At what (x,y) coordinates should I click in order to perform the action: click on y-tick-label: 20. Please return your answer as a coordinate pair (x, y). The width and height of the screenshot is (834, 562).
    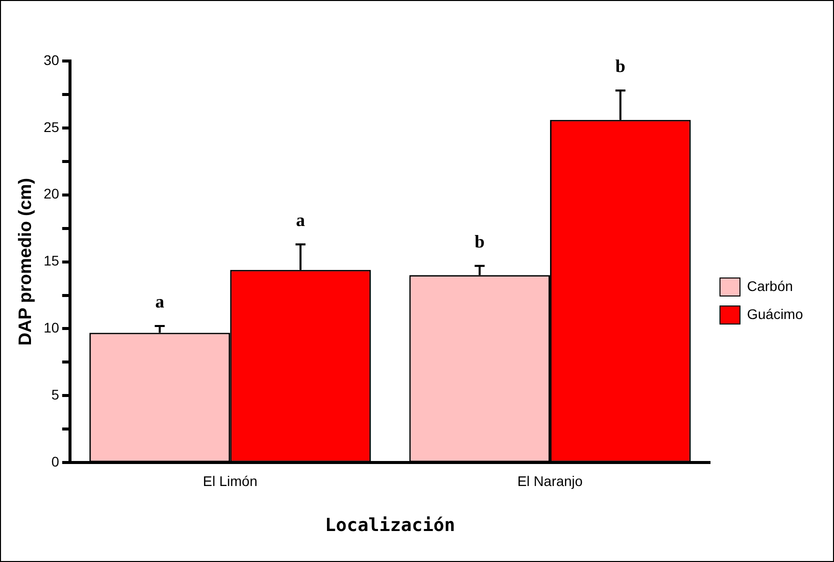
    Looking at the image, I should click on (52, 194).